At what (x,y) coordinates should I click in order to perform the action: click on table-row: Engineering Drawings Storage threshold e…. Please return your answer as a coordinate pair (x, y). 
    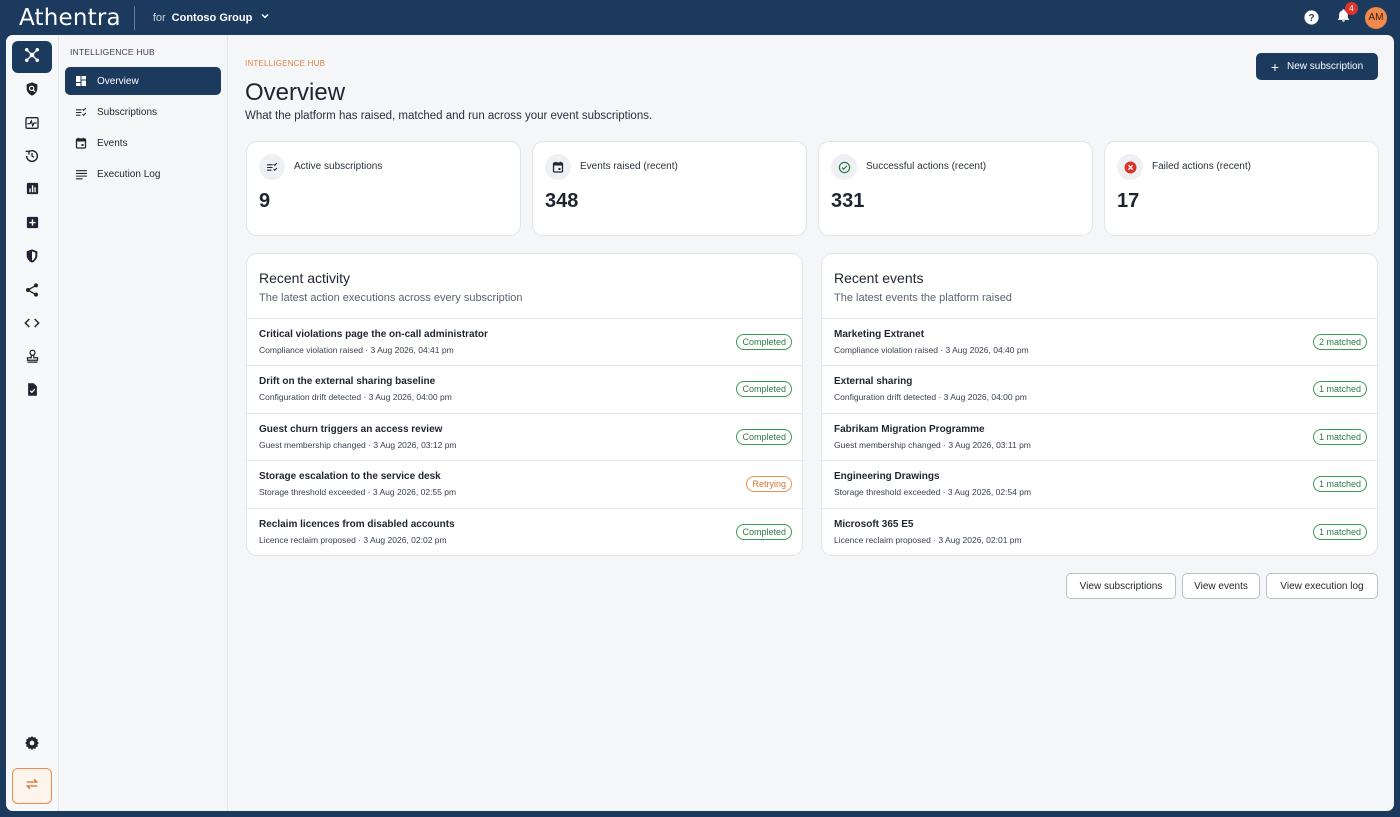
    Looking at the image, I should click on (1099, 483).